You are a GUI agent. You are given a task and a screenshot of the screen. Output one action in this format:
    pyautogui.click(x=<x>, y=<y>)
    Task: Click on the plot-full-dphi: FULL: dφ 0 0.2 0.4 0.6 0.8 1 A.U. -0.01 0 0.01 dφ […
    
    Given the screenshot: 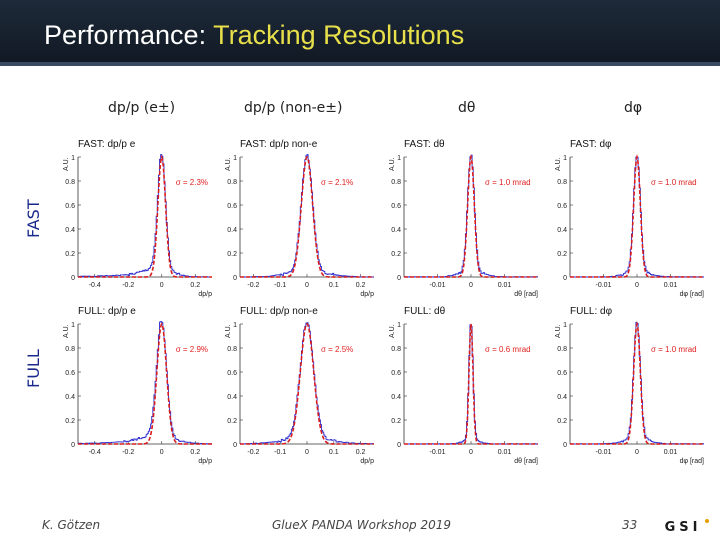 What is the action you would take?
    pyautogui.click(x=632, y=382)
    